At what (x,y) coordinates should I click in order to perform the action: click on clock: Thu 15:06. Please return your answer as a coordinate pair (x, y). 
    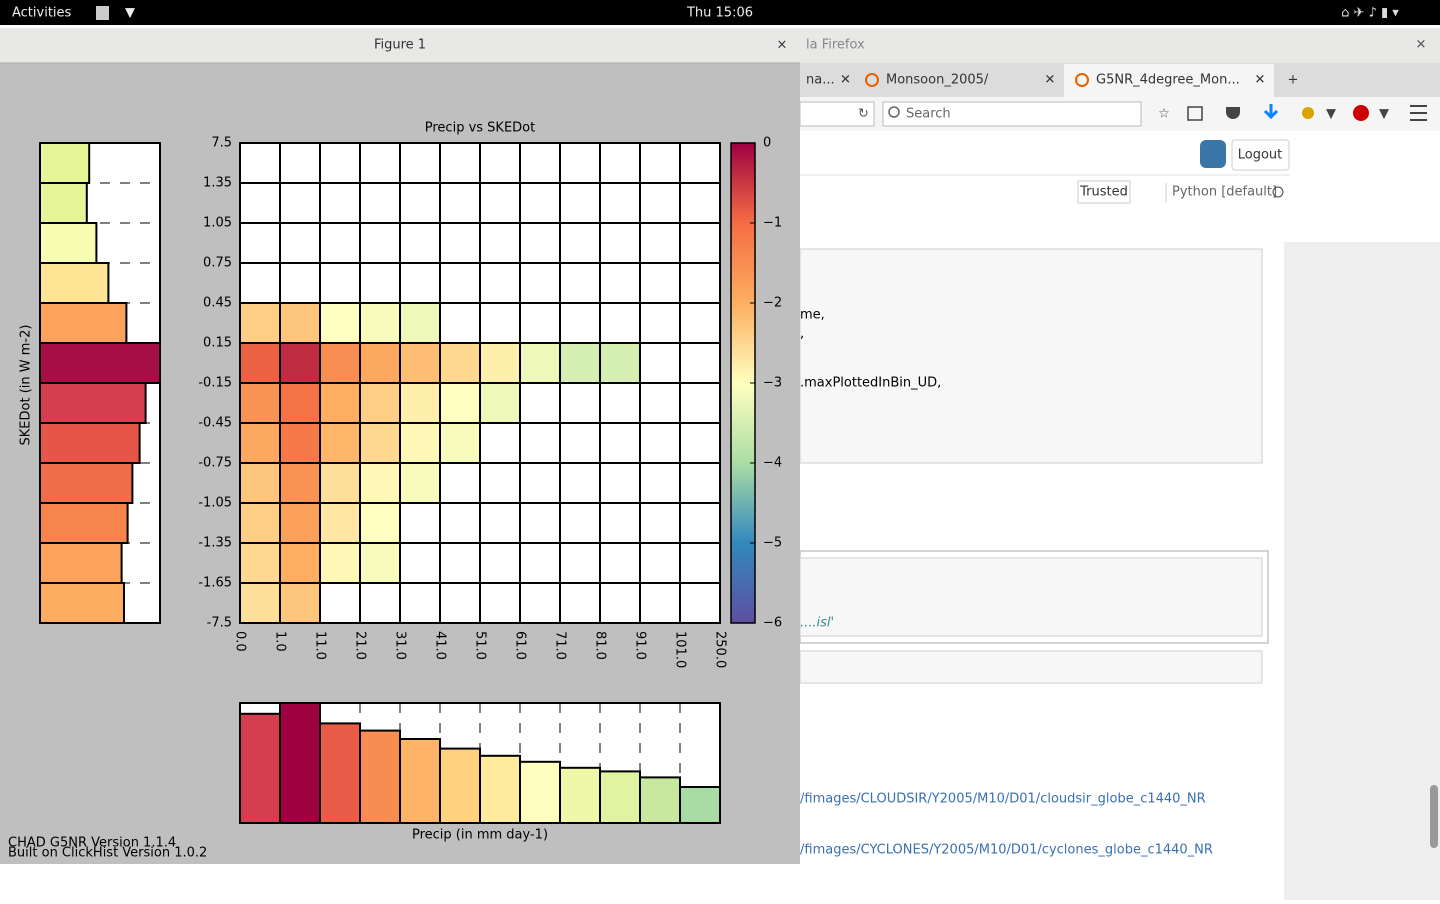
    Looking at the image, I should click on (719, 13).